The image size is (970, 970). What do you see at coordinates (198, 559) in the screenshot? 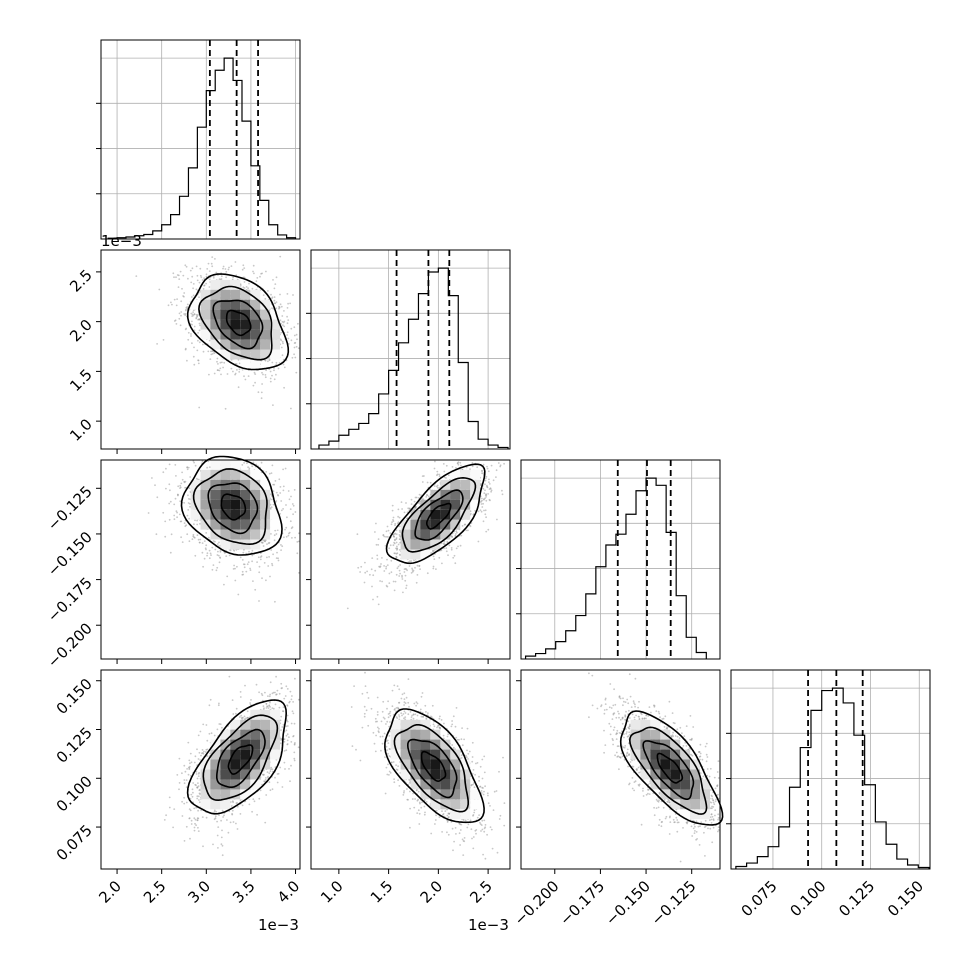
I see `scatter-panel-p1-p3` at bounding box center [198, 559].